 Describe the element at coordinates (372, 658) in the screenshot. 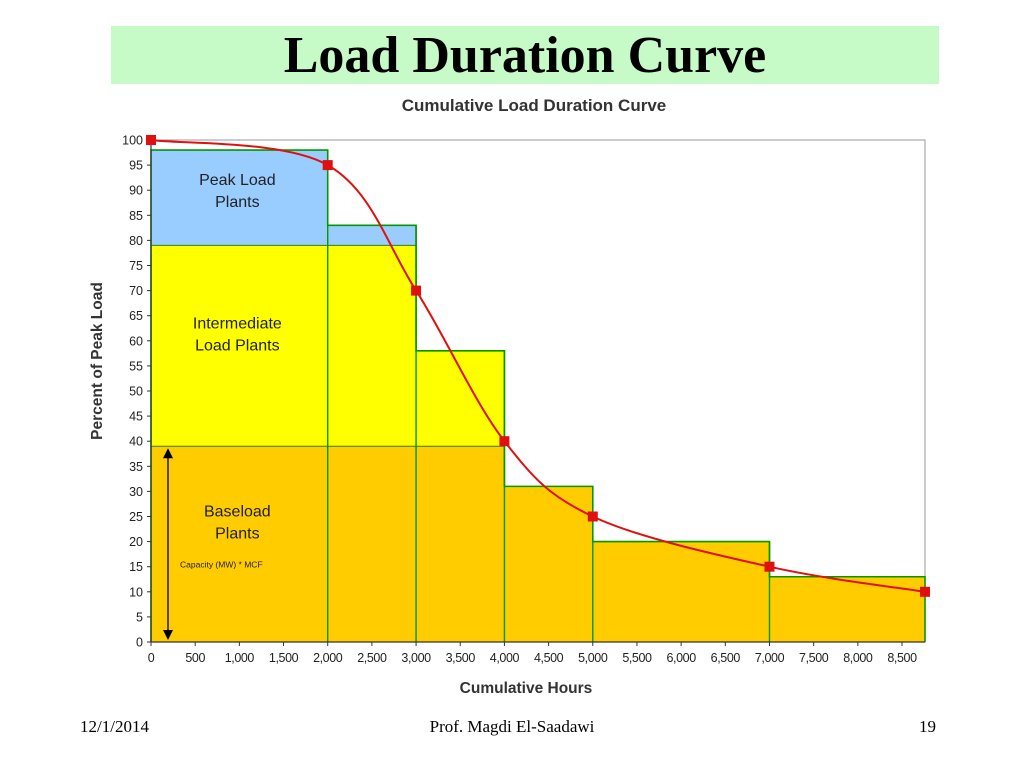

I see `x-tick-label: 2,500` at that location.